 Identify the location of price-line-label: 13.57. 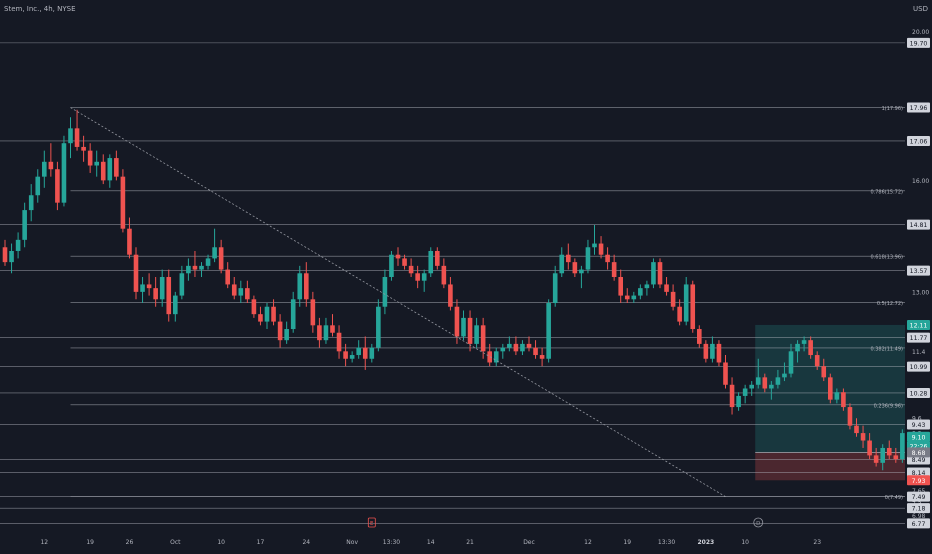
(919, 271).